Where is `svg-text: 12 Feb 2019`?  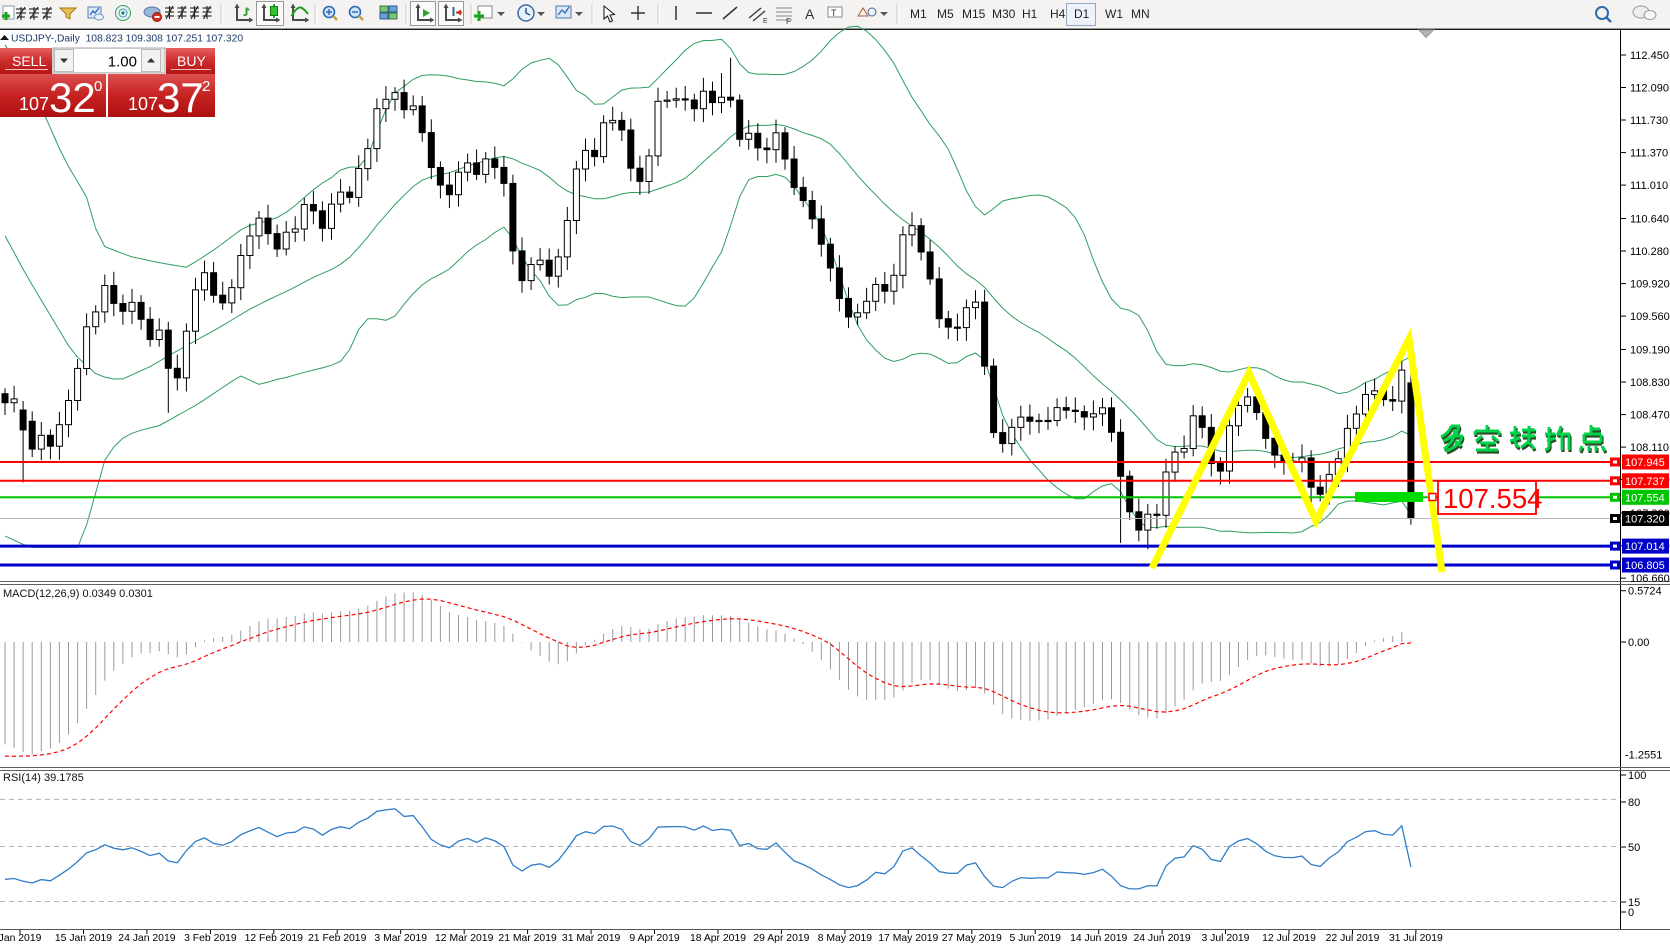
svg-text: 12 Feb 2019 is located at coordinates (274, 938).